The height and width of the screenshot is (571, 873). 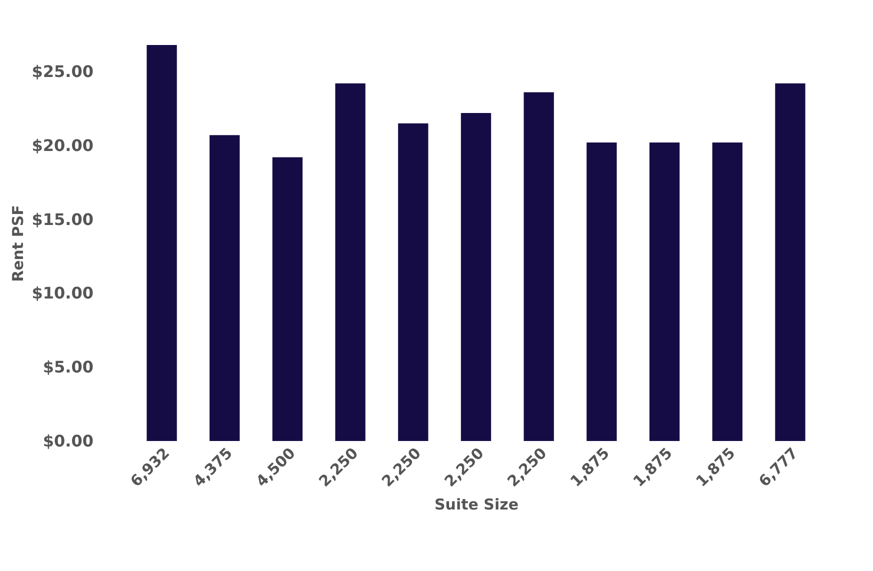 What do you see at coordinates (63, 219) in the screenshot?
I see `y-tick-label: $15.00` at bounding box center [63, 219].